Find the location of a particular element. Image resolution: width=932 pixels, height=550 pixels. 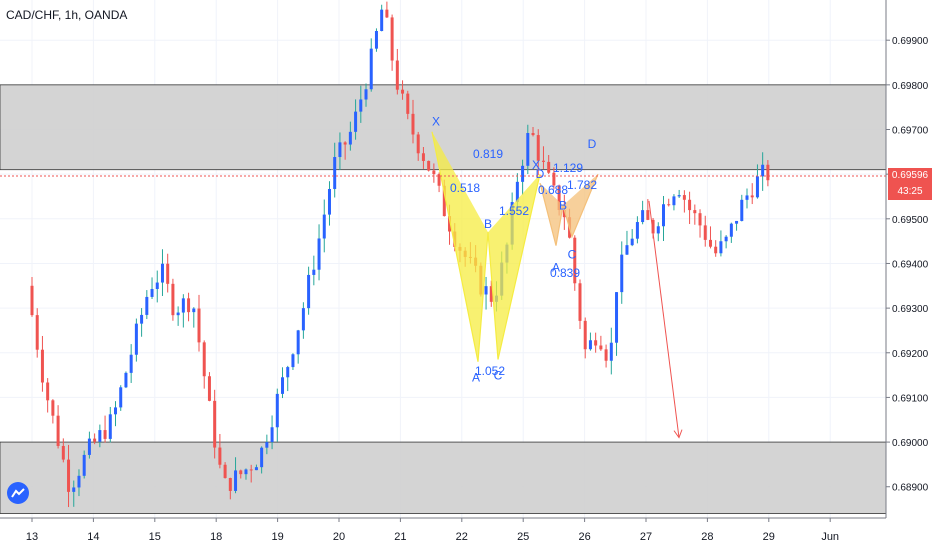

pattern-point-label: B is located at coordinates (488, 224).